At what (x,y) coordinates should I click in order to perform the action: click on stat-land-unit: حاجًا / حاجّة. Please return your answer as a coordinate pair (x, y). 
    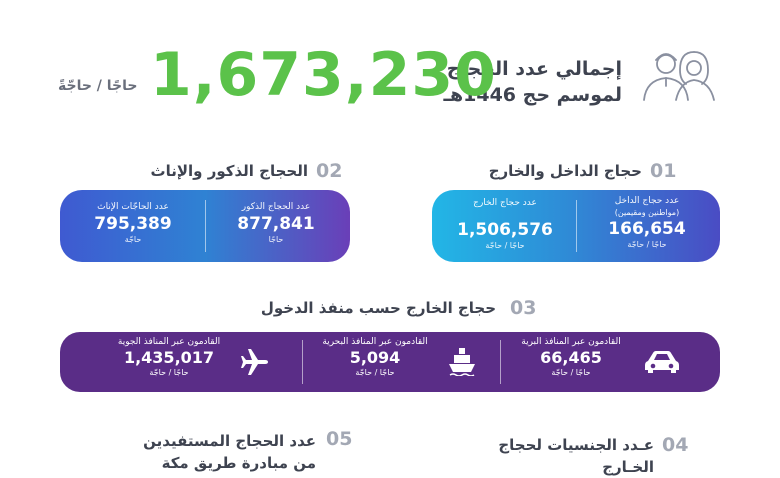
    Looking at the image, I should click on (571, 372).